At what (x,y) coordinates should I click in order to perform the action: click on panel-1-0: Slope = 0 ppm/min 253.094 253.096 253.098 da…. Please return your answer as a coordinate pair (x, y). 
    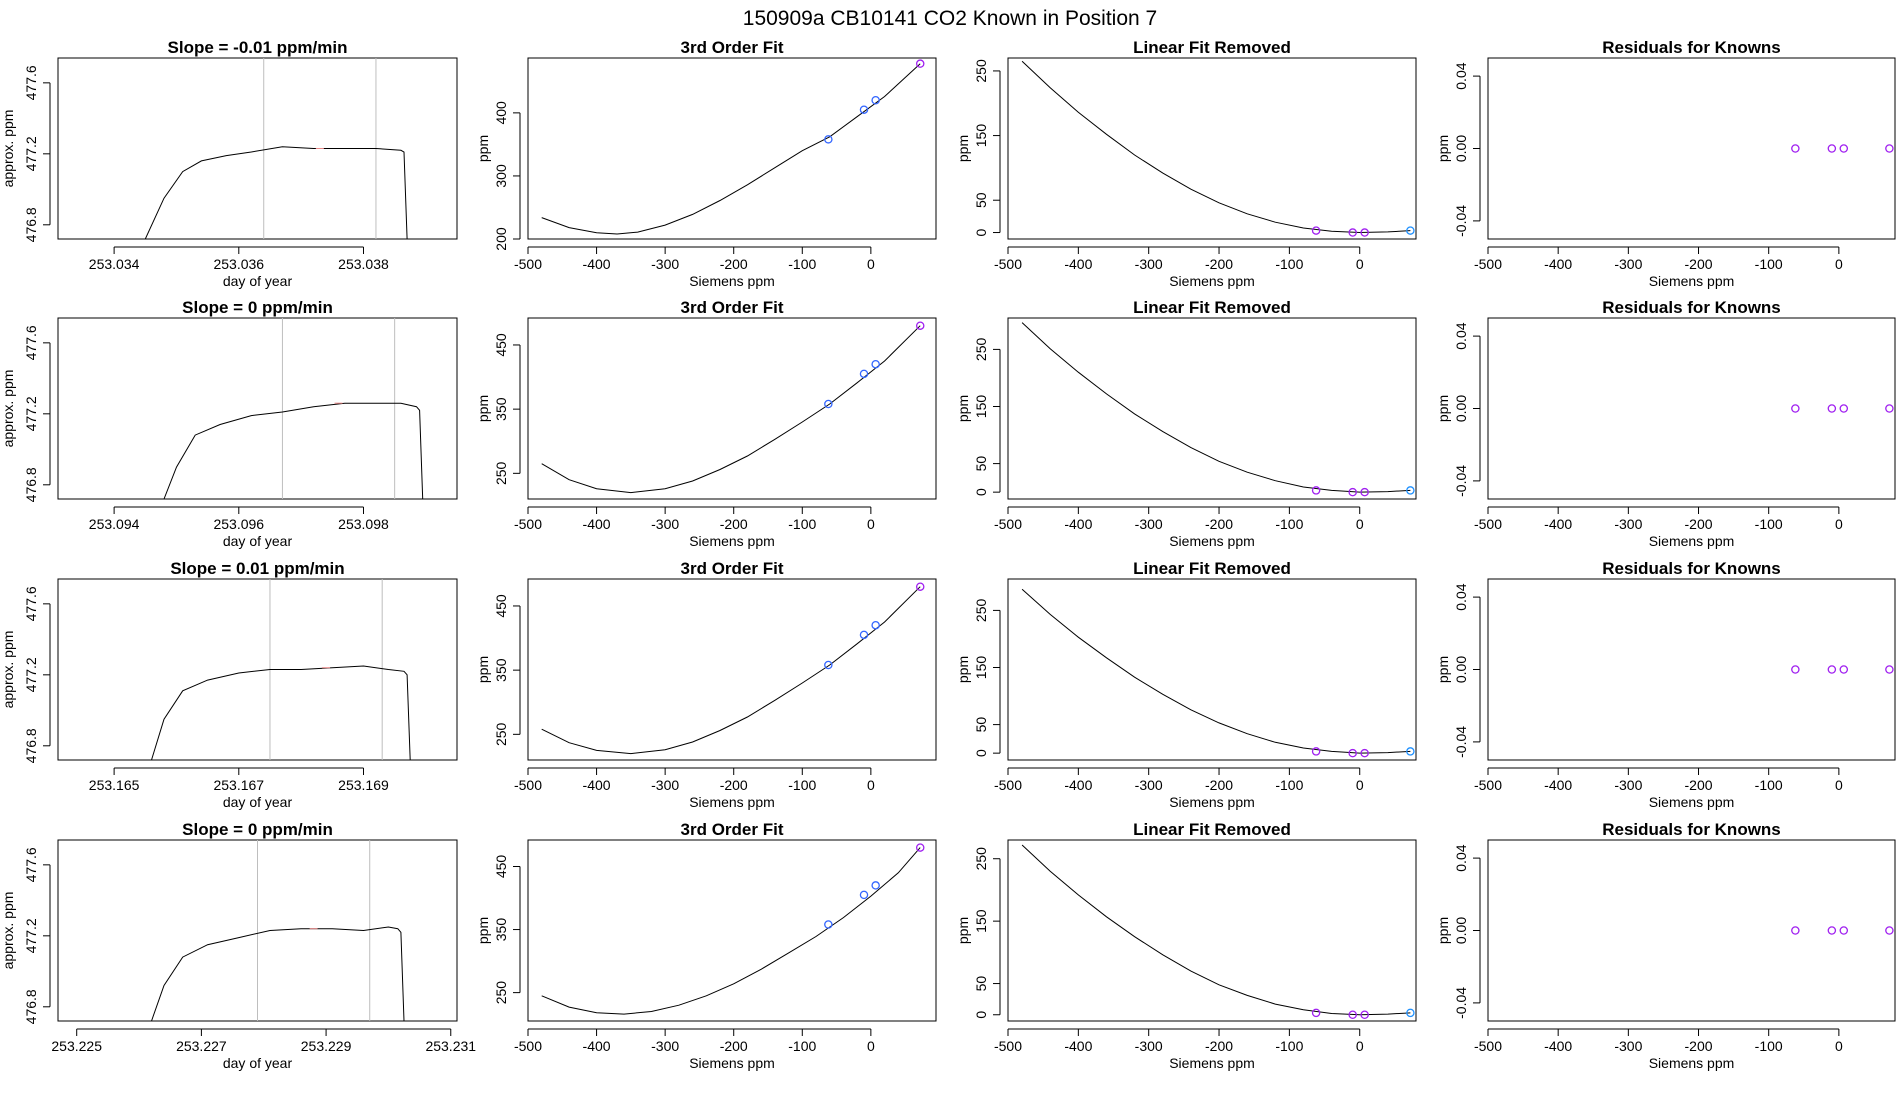
    Looking at the image, I should click on (229, 423).